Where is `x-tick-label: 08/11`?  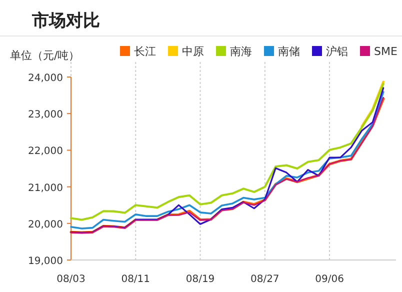 x-tick-label: 08/11 is located at coordinates (135, 279).